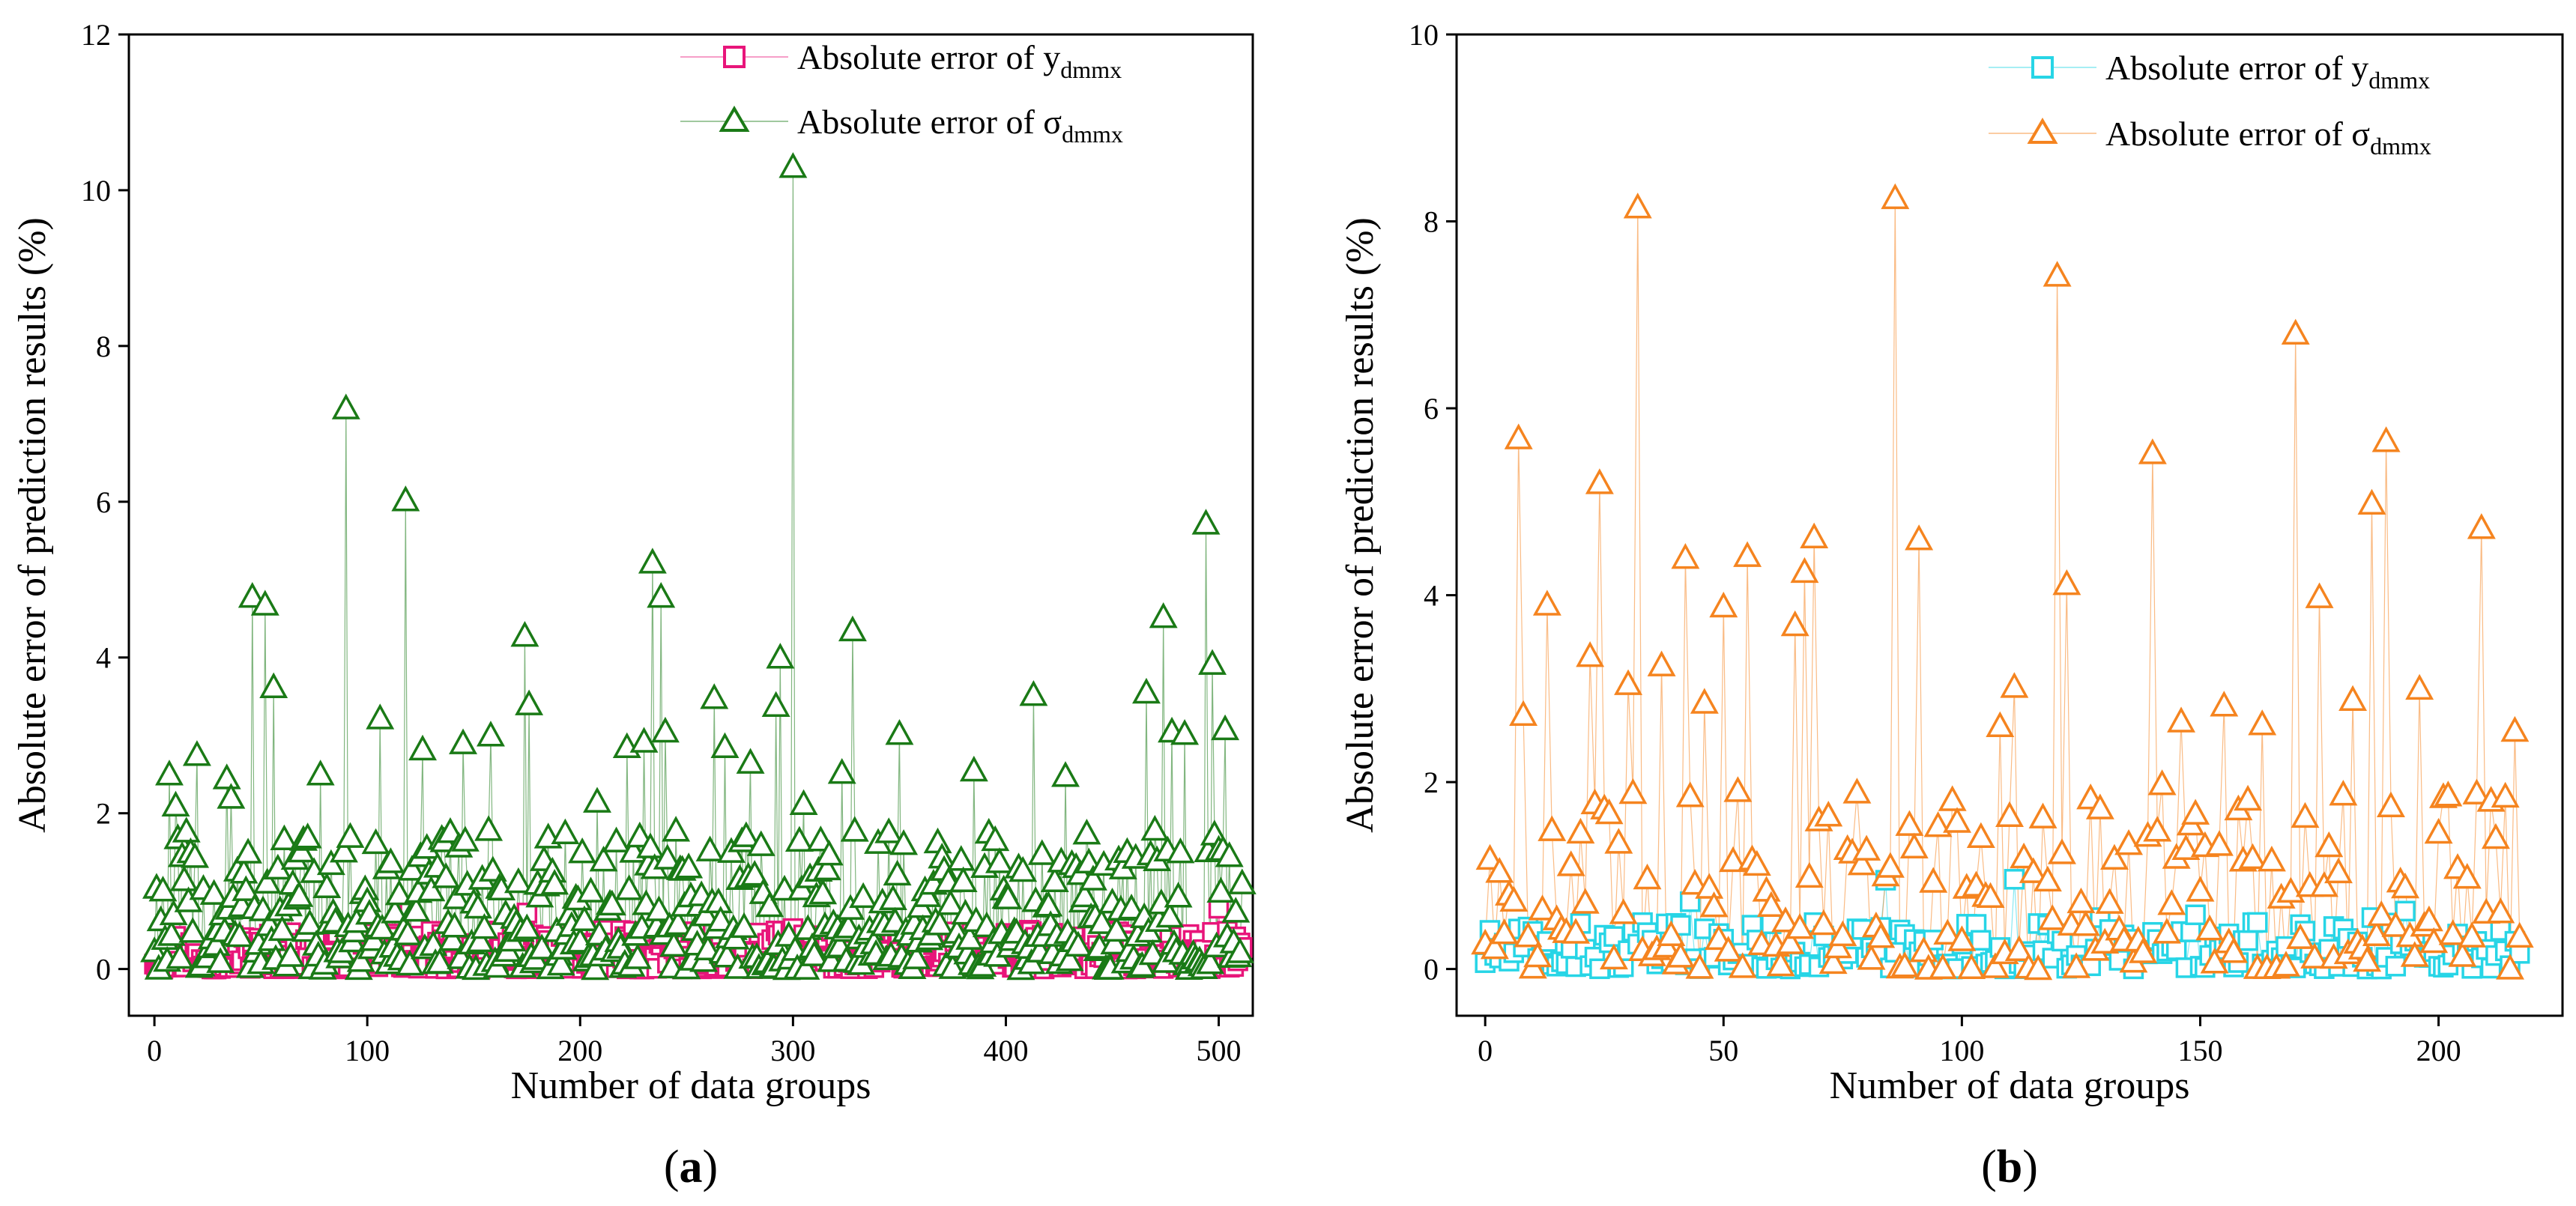  Describe the element at coordinates (103, 814) in the screenshot. I see `panel-a-y-tick-label: 2` at that location.